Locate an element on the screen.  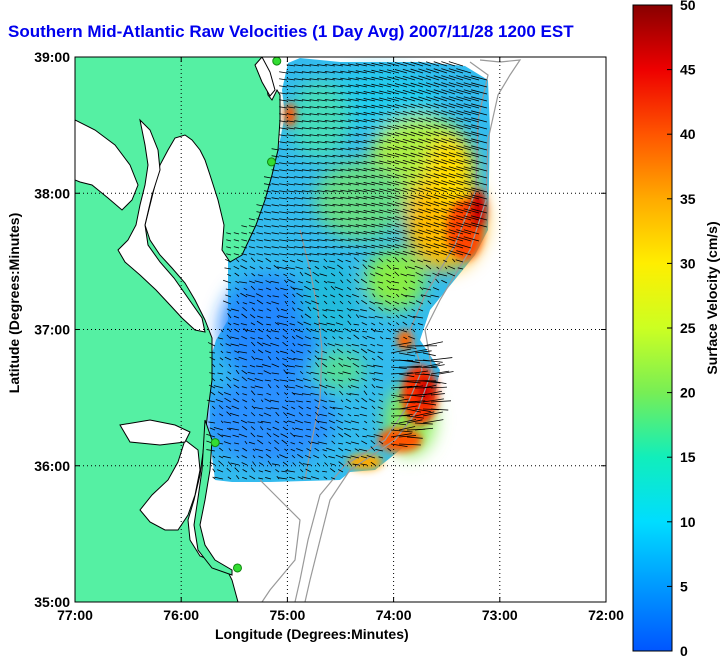
barrier-island is located at coordinates (213, 497).